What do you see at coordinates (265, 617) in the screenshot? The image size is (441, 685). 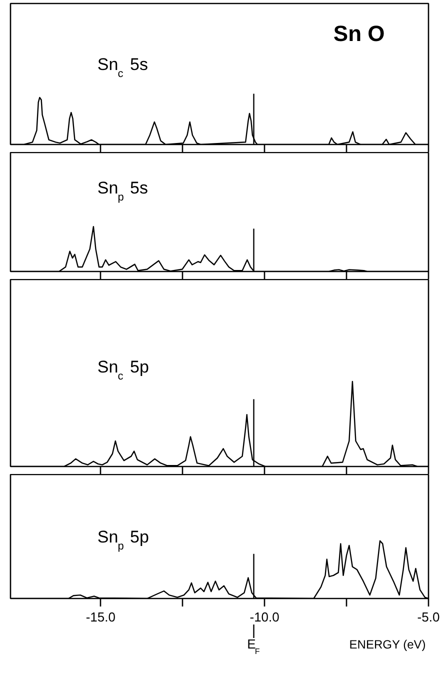 I see `x-tick-label: -10.0` at bounding box center [265, 617].